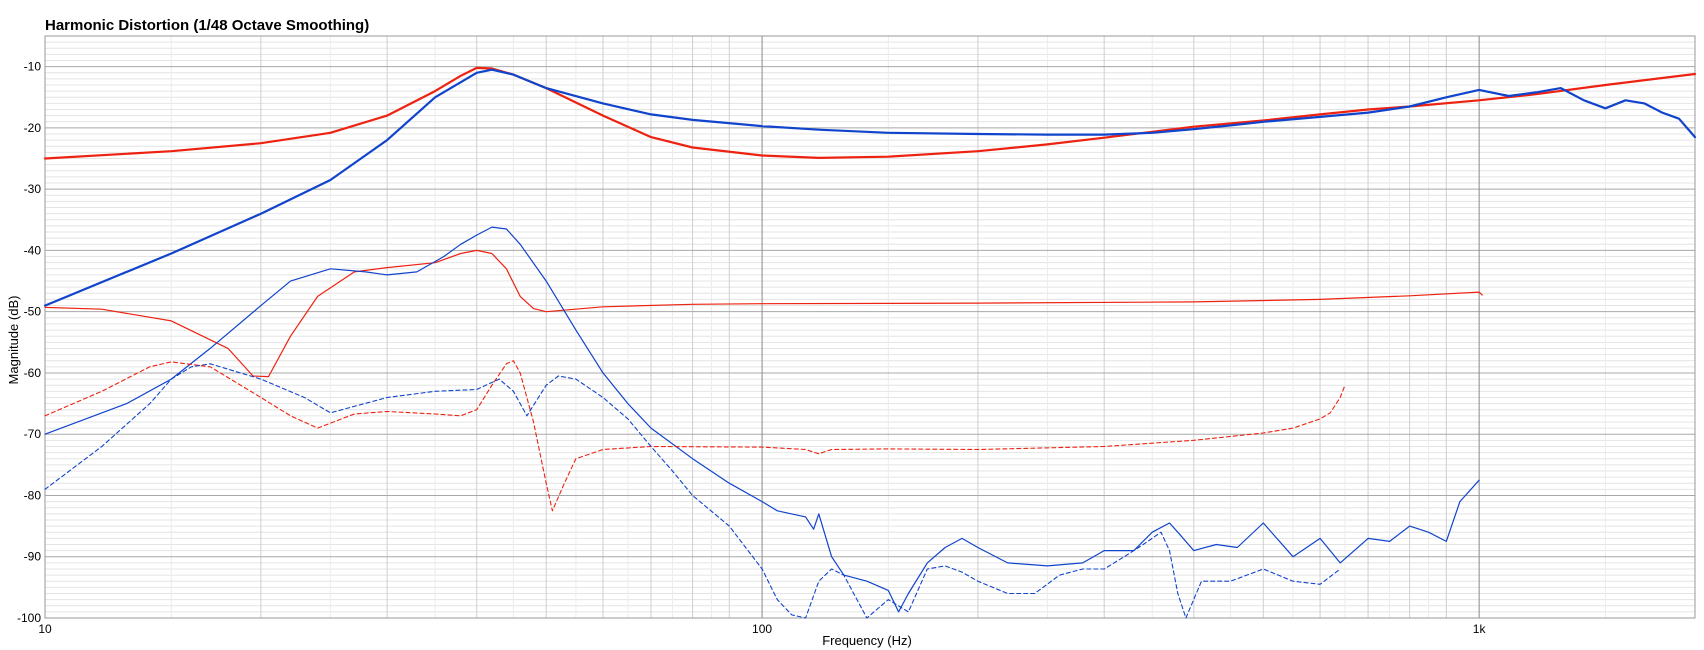  I want to click on x-axis-label: Frequency (Hz), so click(867, 640).